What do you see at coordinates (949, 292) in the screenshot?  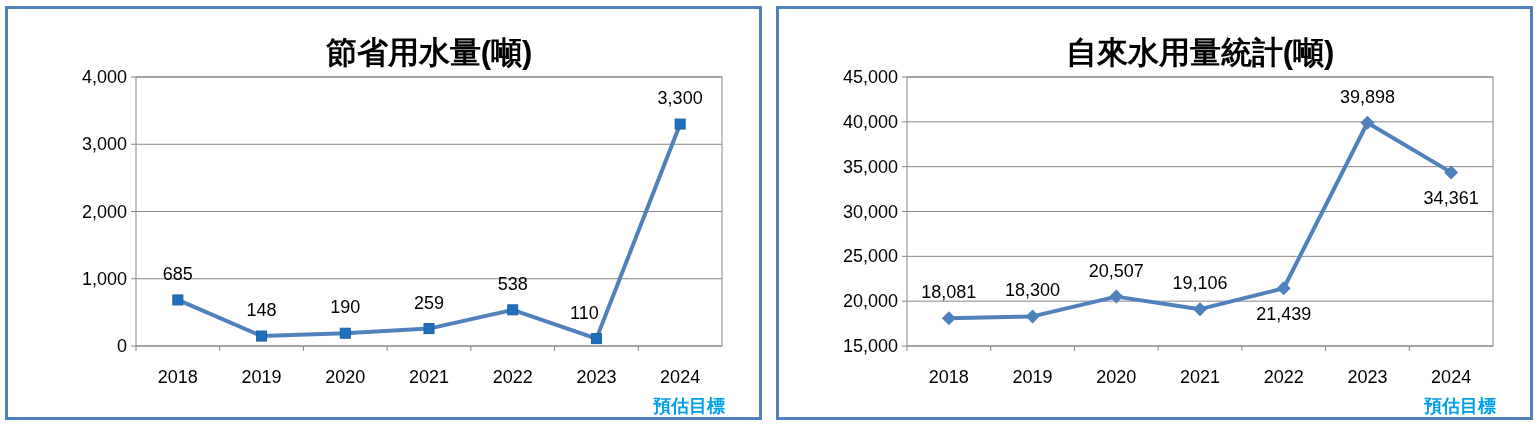 I see `data-label: 18,081` at bounding box center [949, 292].